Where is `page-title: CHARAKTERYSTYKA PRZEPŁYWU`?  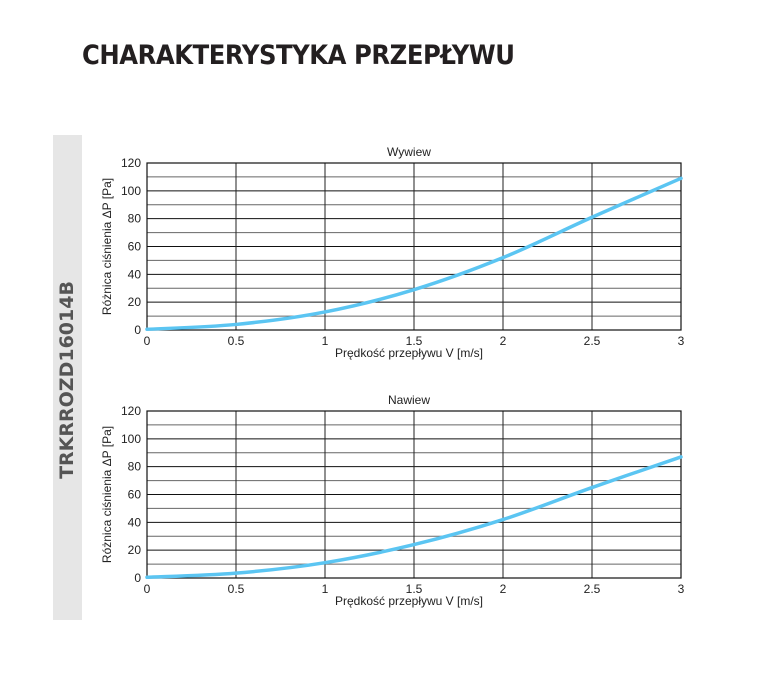
page-title: CHARAKTERYSTYKA PRZEPŁYWU is located at coordinates (298, 55).